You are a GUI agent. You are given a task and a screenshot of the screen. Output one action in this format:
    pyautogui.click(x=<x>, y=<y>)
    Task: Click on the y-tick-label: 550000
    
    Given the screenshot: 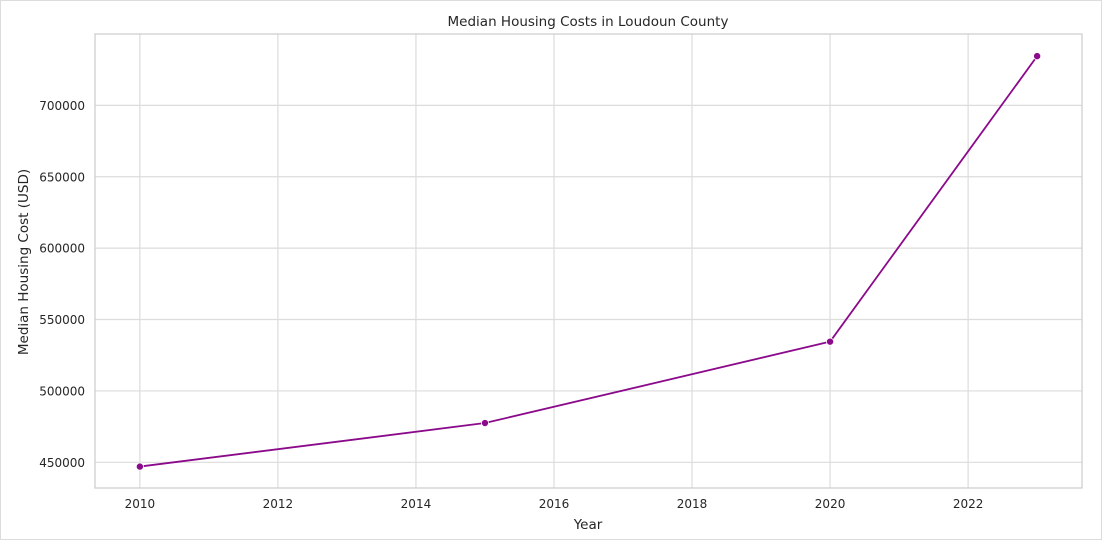 What is the action you would take?
    pyautogui.click(x=62, y=320)
    